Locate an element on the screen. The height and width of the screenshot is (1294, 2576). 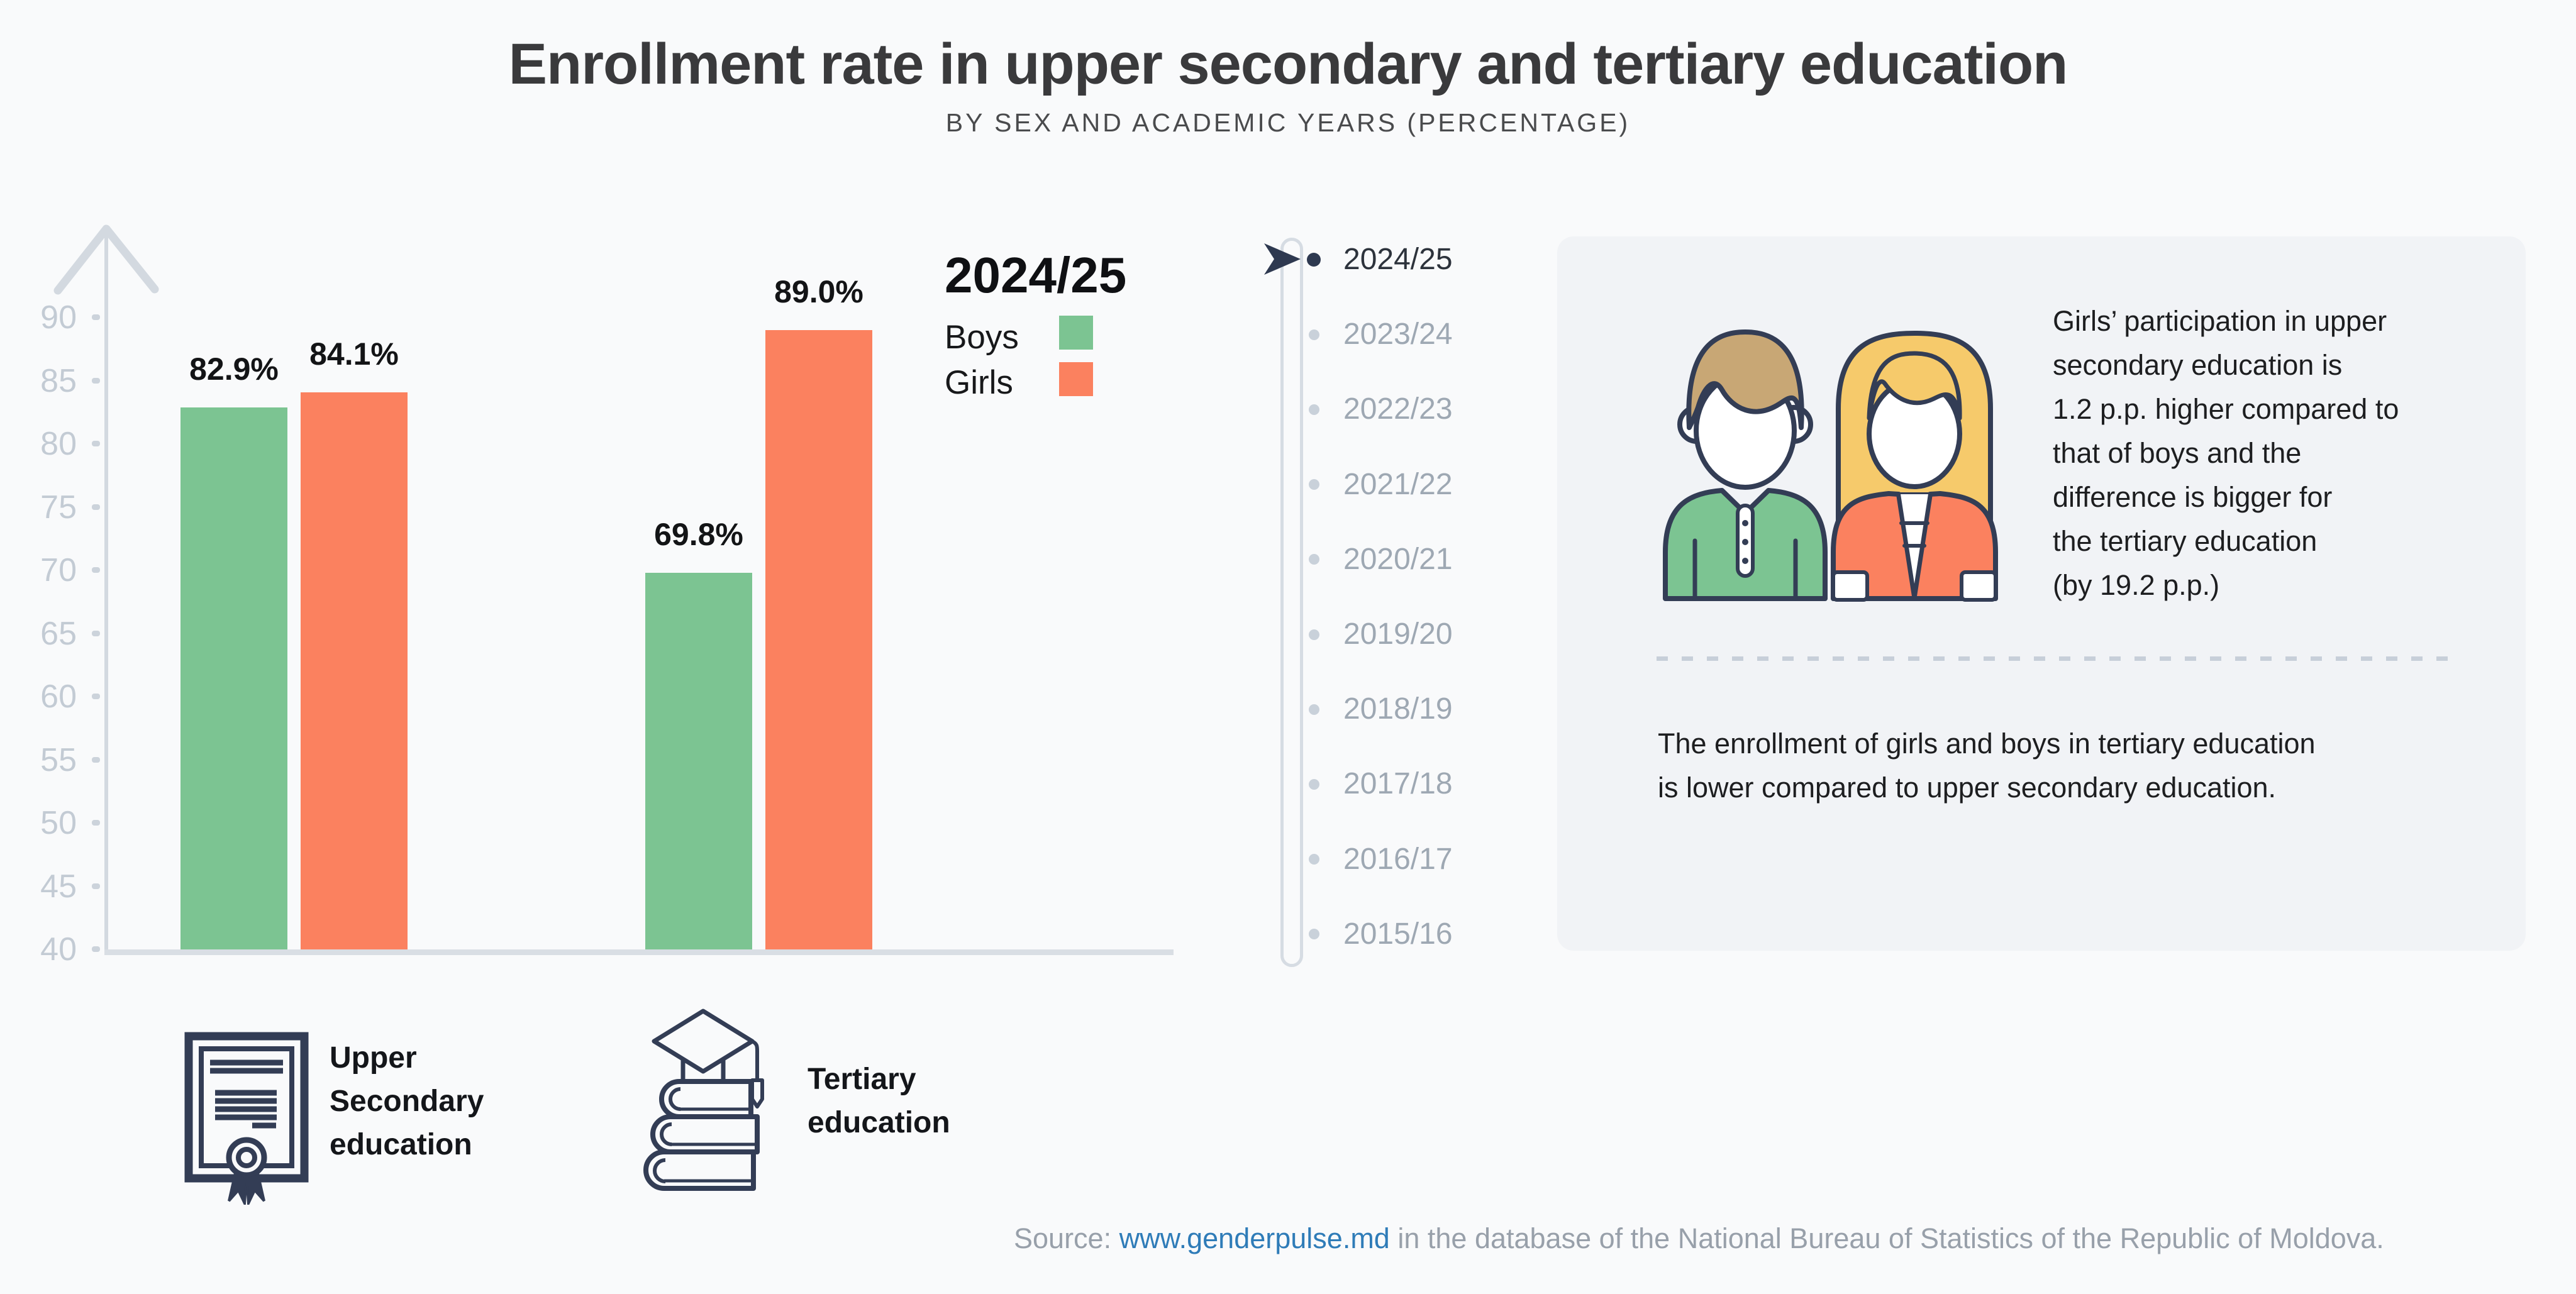
y-axis-tick-label: 80 is located at coordinates (58, 444).